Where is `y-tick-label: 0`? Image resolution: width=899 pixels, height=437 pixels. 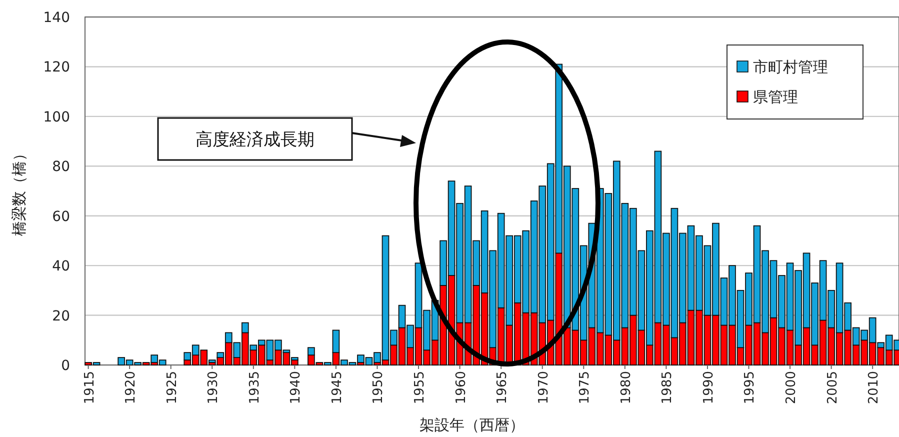
y-tick-label: 0 is located at coordinates (65, 366).